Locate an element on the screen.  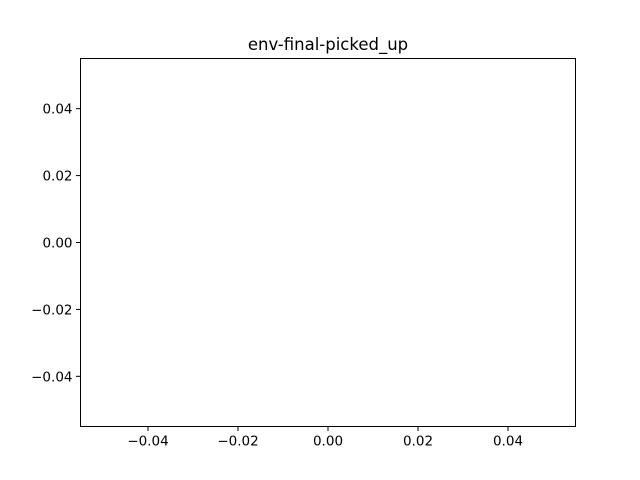
y-tick-label: 0.02 is located at coordinates (57, 177).